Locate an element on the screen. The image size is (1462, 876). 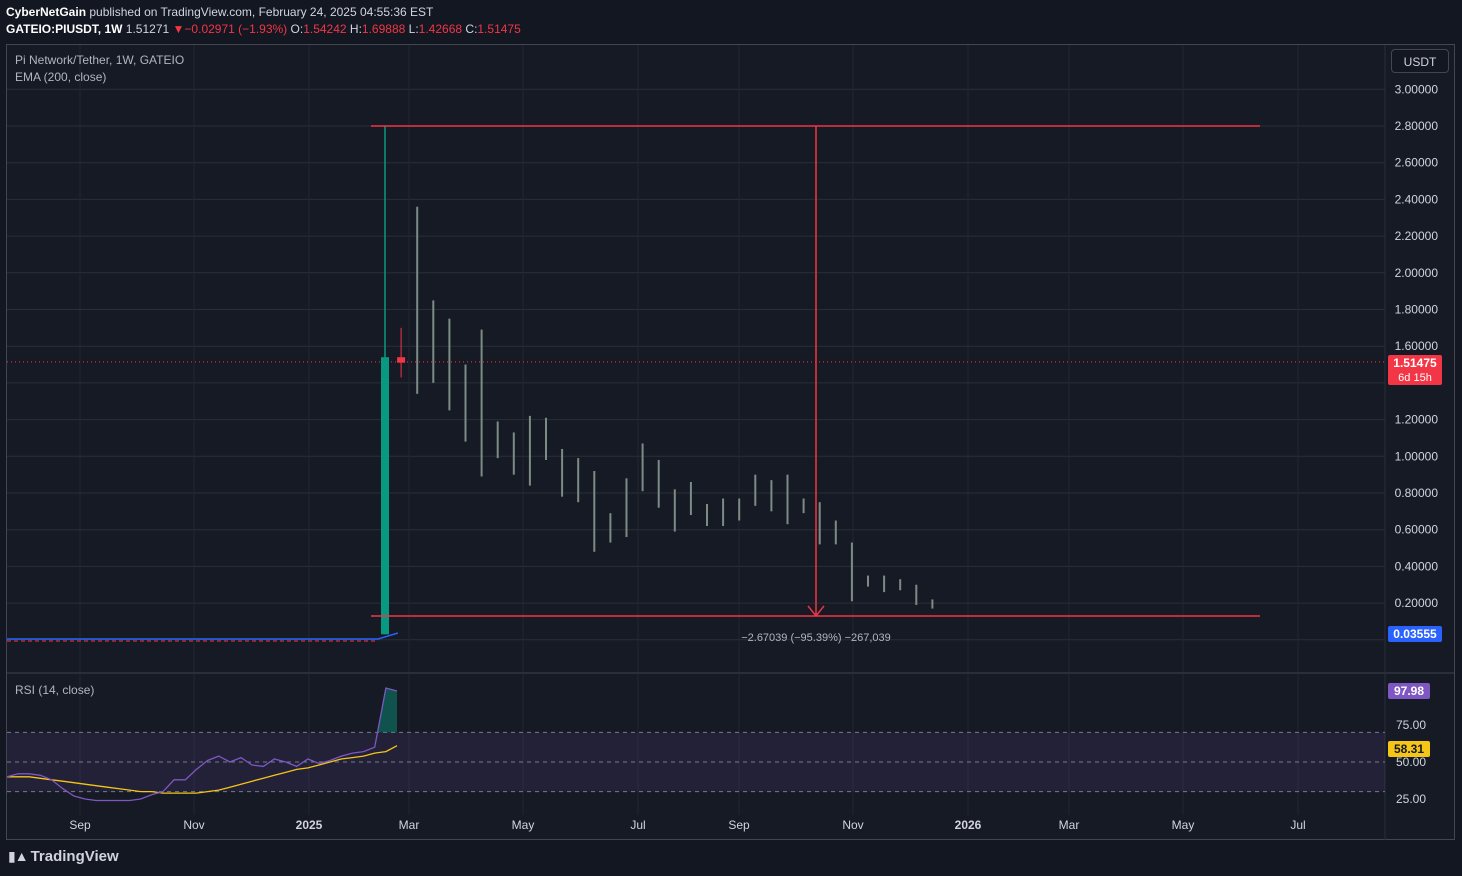
close-label: C: is located at coordinates (471, 29).